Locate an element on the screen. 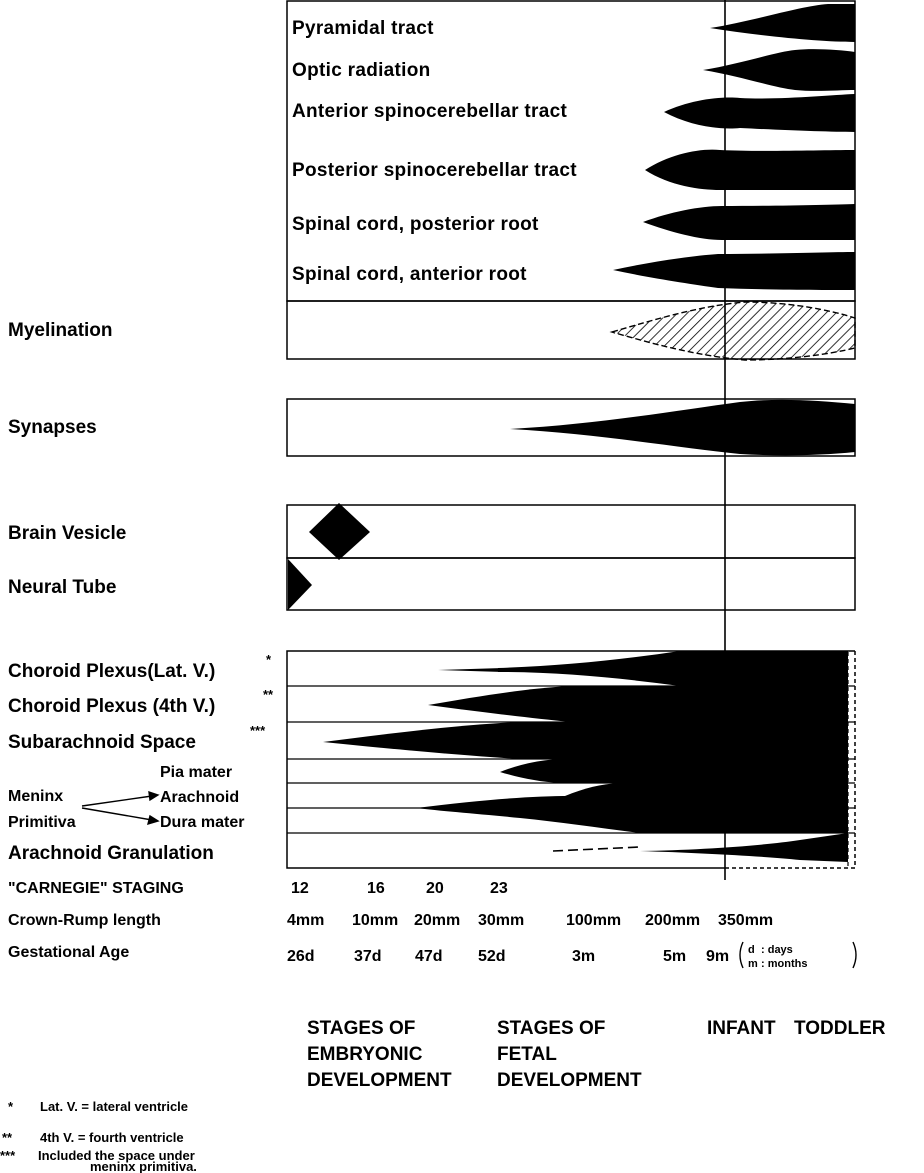  unit-key: d : days m : months is located at coordinates (798, 955).